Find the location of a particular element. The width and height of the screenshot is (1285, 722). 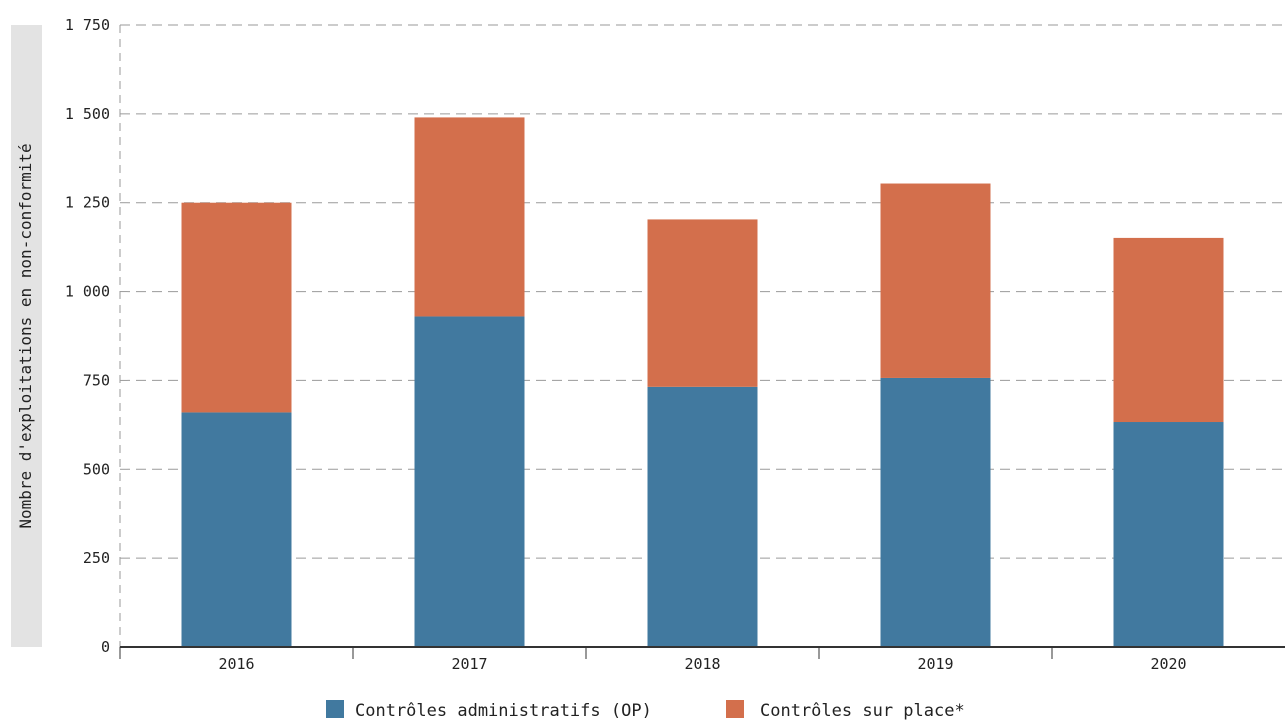

y-axis-label: Nombre d'exploitations en non-conformité is located at coordinates (25, 335).